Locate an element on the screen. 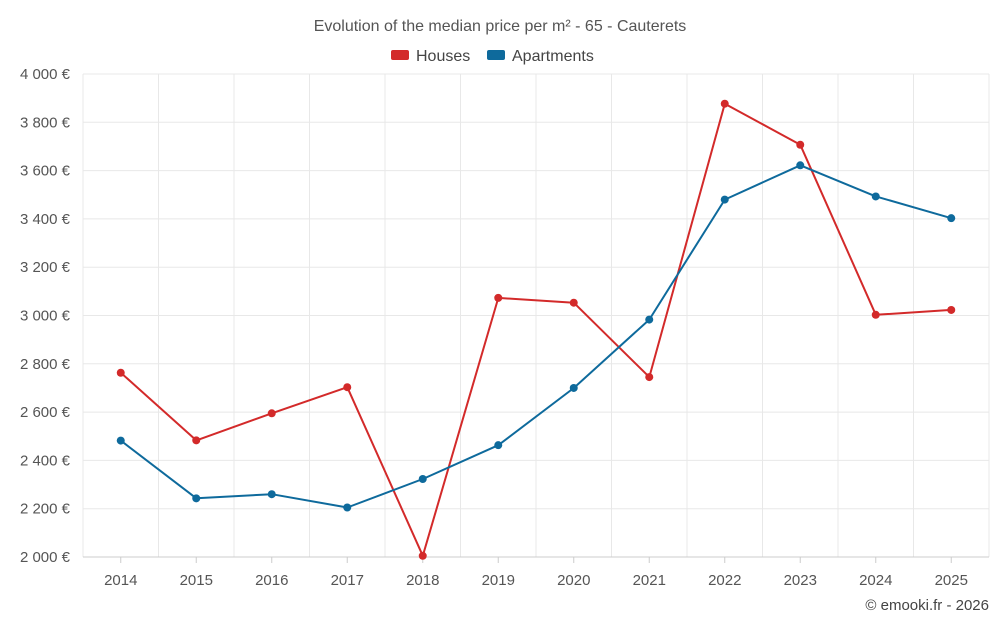  y-tick-label: 4 000 € is located at coordinates (45, 74).